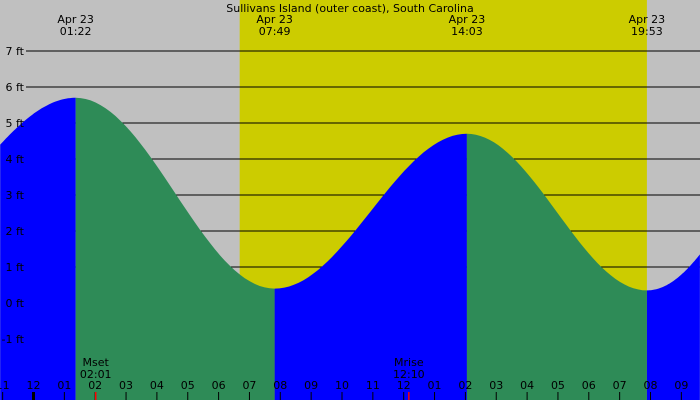  What do you see at coordinates (13, 339) in the screenshot?
I see `y-tick-label: -1 ft` at bounding box center [13, 339].